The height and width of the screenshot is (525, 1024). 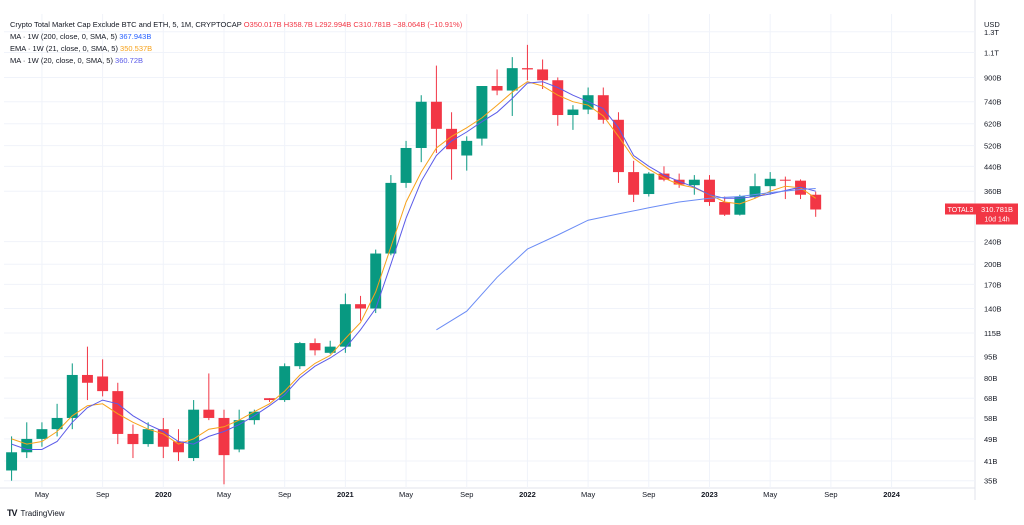 I want to click on price-tag-bg, so click(x=997, y=214).